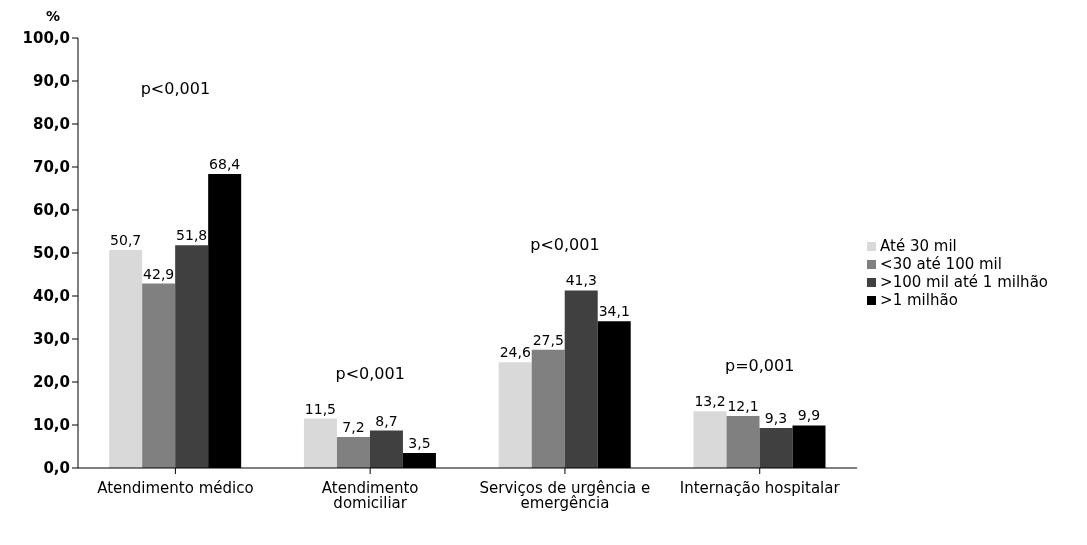 This screenshot has width=1087, height=545. Describe the element at coordinates (386, 420) in the screenshot. I see `data-label: 8,7` at that location.